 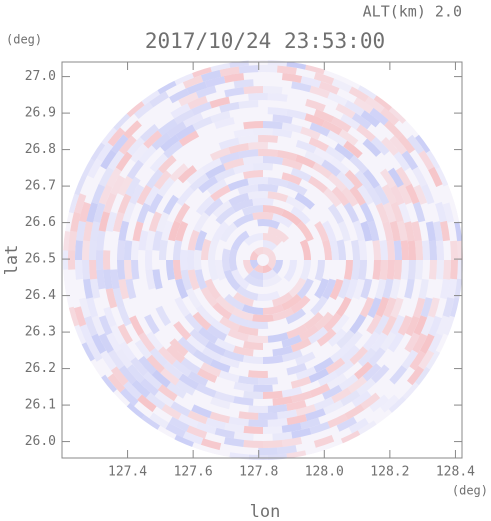 What do you see at coordinates (265, 41) in the screenshot?
I see `chart-title: 2017/10/24 23:53:00` at bounding box center [265, 41].